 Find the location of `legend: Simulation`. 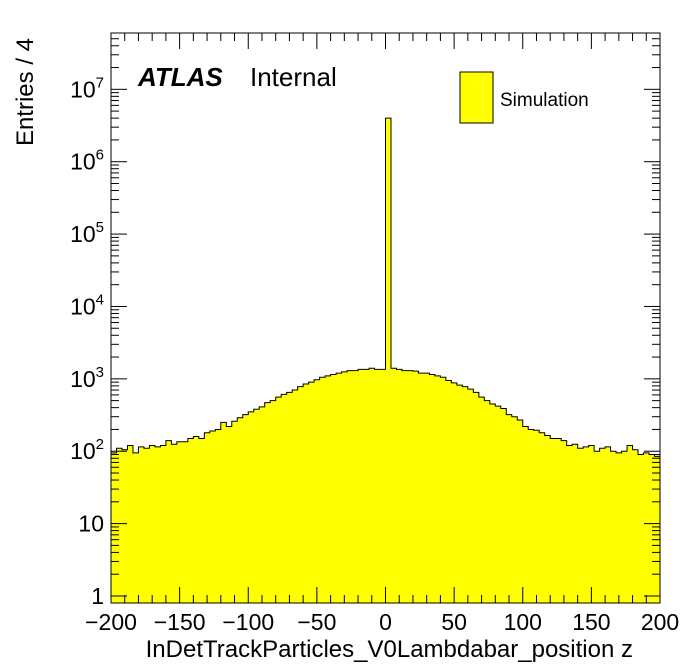

legend: Simulation is located at coordinates (524, 97).